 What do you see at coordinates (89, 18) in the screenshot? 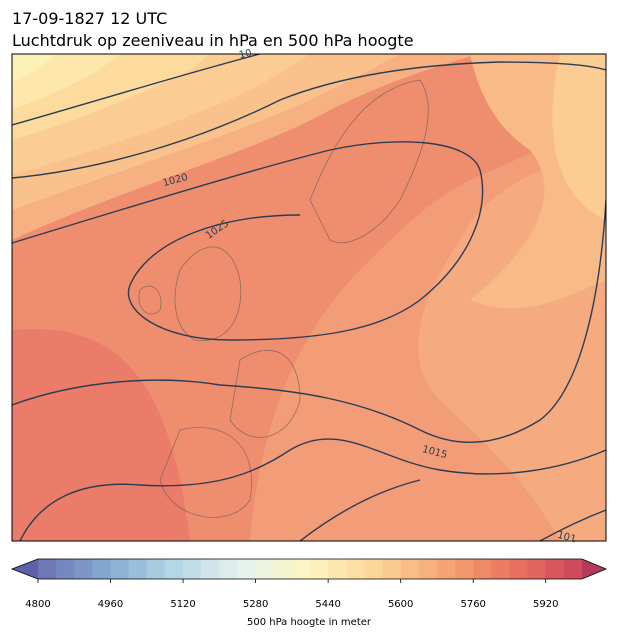
I see `title: 17-09-1827 12 UTC` at bounding box center [89, 18].